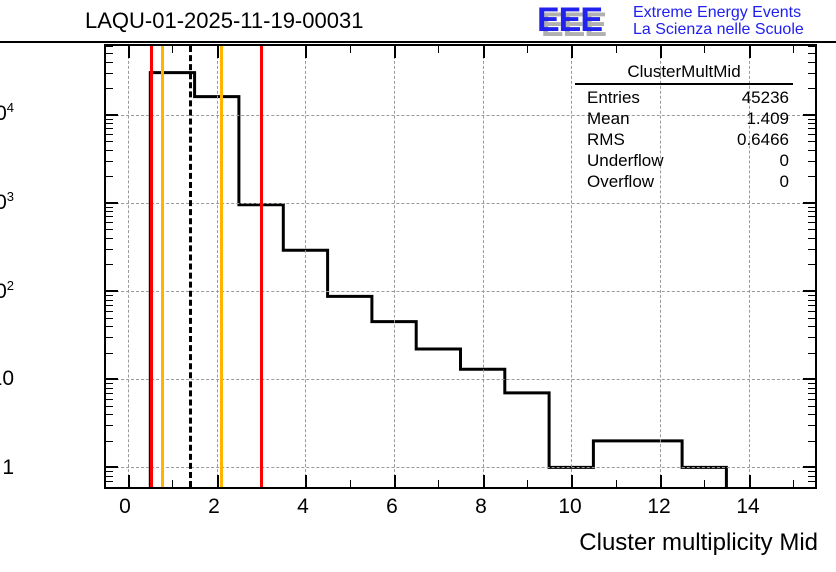  I want to click on x-tick-label-10: 10, so click(570, 506).